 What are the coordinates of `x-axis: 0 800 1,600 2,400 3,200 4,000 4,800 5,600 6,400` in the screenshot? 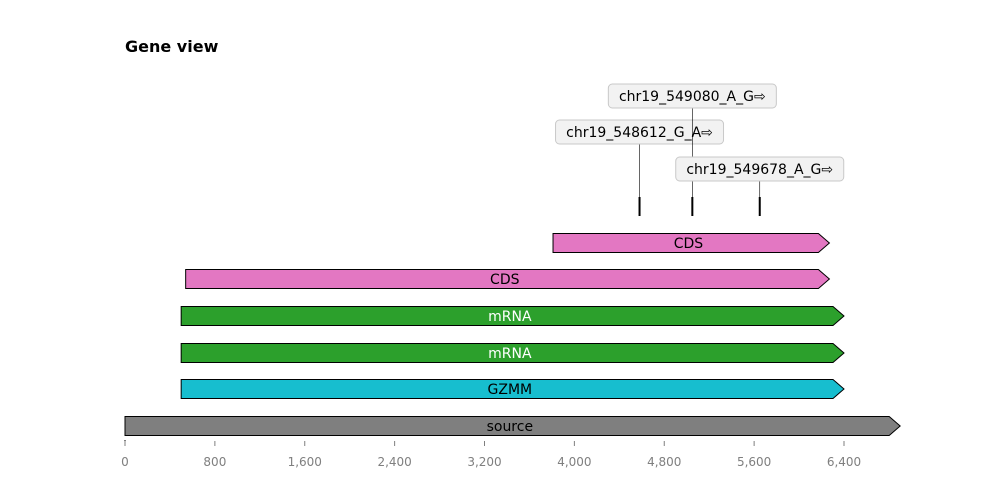 It's located at (491, 454).